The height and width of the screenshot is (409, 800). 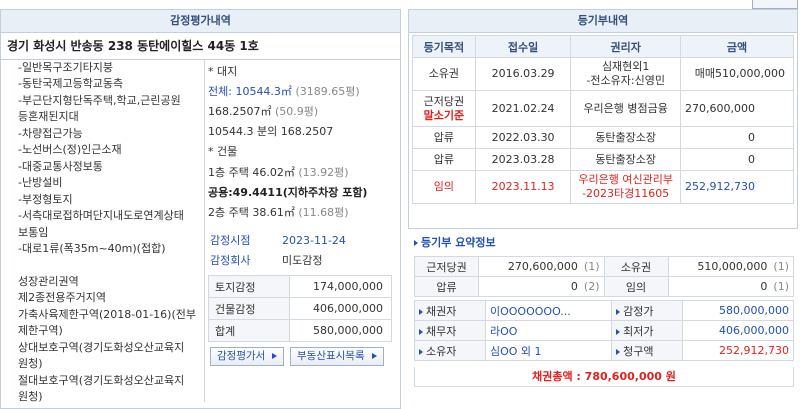 I want to click on header-row: 등기목적 접수일 권리자 금액, so click(x=603, y=46).